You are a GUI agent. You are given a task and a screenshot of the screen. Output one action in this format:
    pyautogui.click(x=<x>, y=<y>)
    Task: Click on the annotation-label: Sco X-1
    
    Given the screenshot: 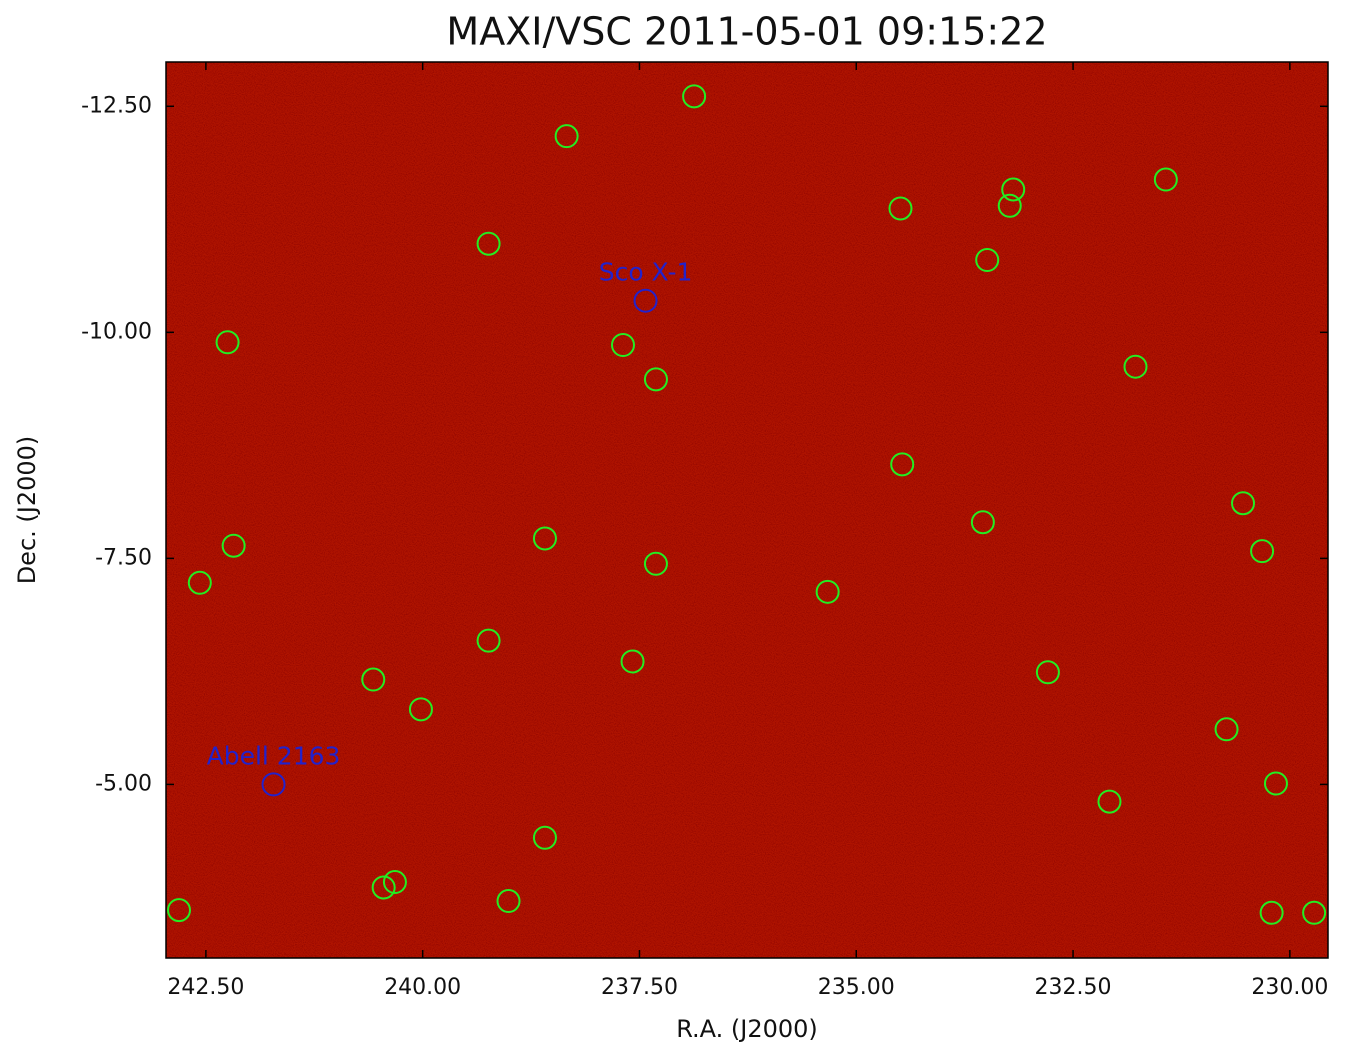 What is the action you would take?
    pyautogui.click(x=646, y=272)
    